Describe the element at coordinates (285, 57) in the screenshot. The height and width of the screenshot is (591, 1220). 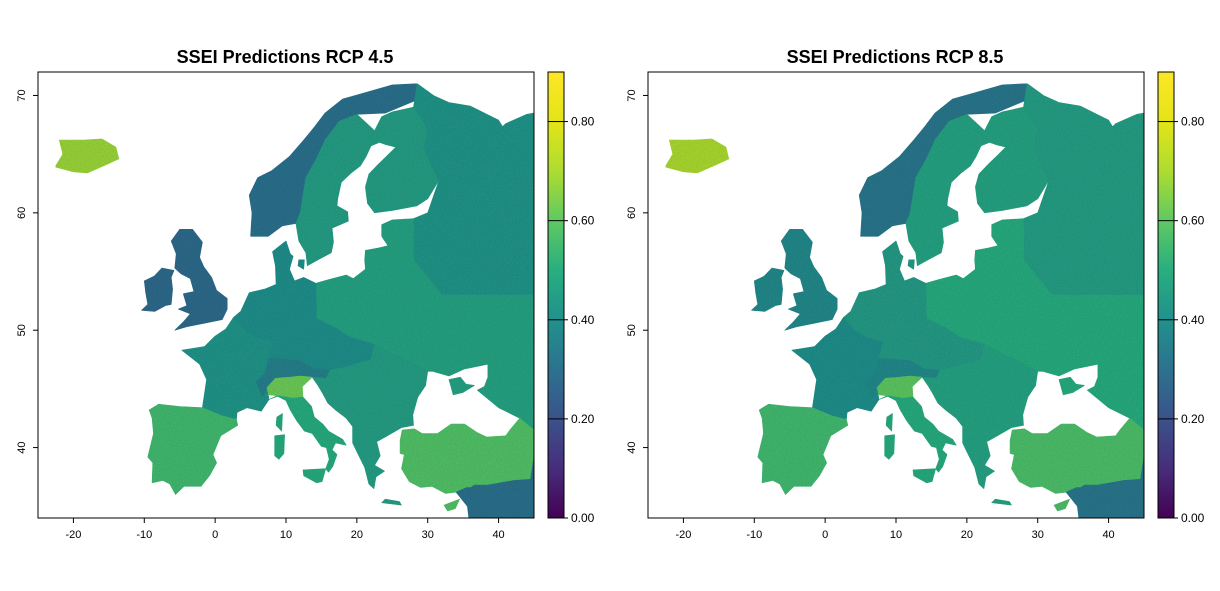
I see `chart-title: SSEI Predictions RCP 4.5` at that location.